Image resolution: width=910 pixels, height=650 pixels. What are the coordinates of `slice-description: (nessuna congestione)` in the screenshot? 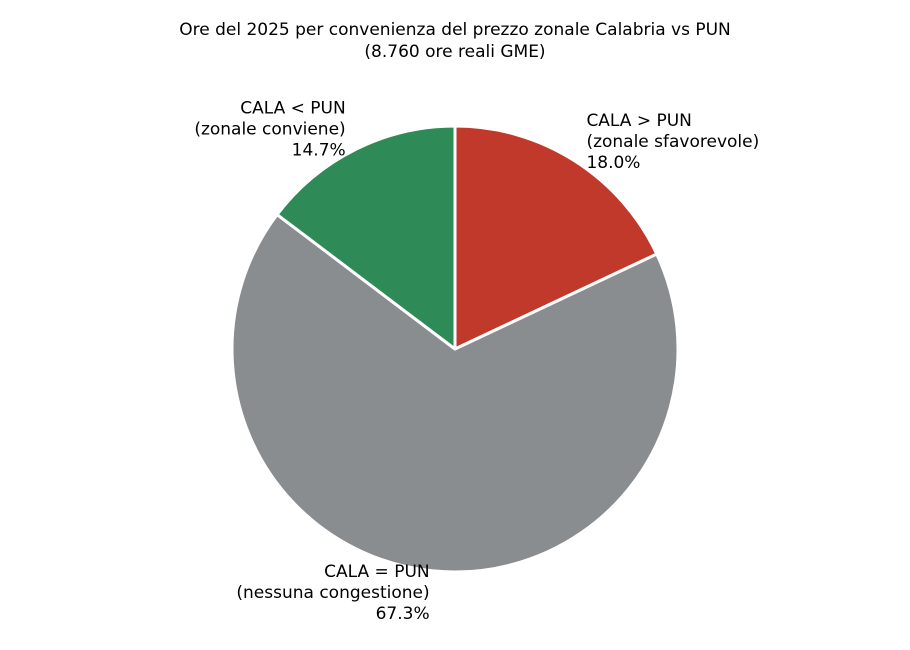 It's located at (332, 593).